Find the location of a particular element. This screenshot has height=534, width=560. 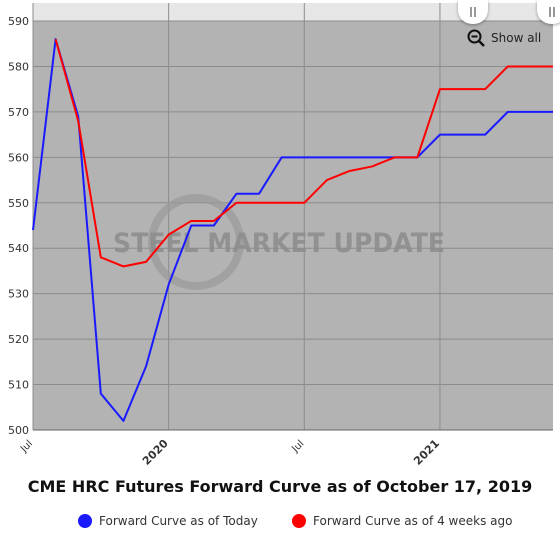

y-tick-label: 580 is located at coordinates (18, 66).